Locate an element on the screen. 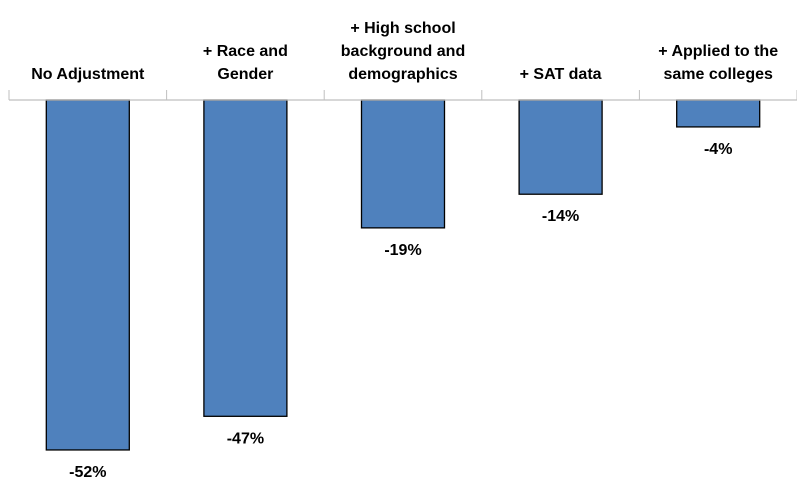 Image resolution: width=797 pixels, height=480 pixels. category-label: + Applied to the same colleges is located at coordinates (718, 63).